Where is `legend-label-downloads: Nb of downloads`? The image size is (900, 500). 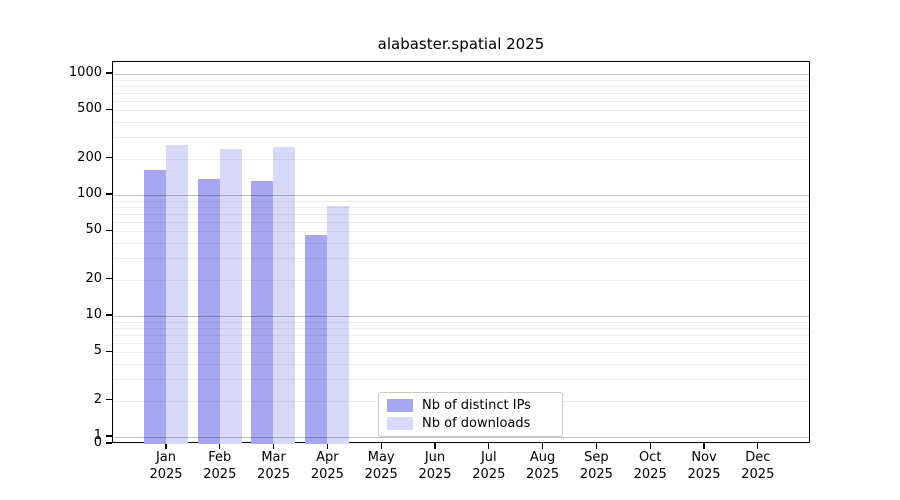 legend-label-downloads: Nb of downloads is located at coordinates (476, 423).